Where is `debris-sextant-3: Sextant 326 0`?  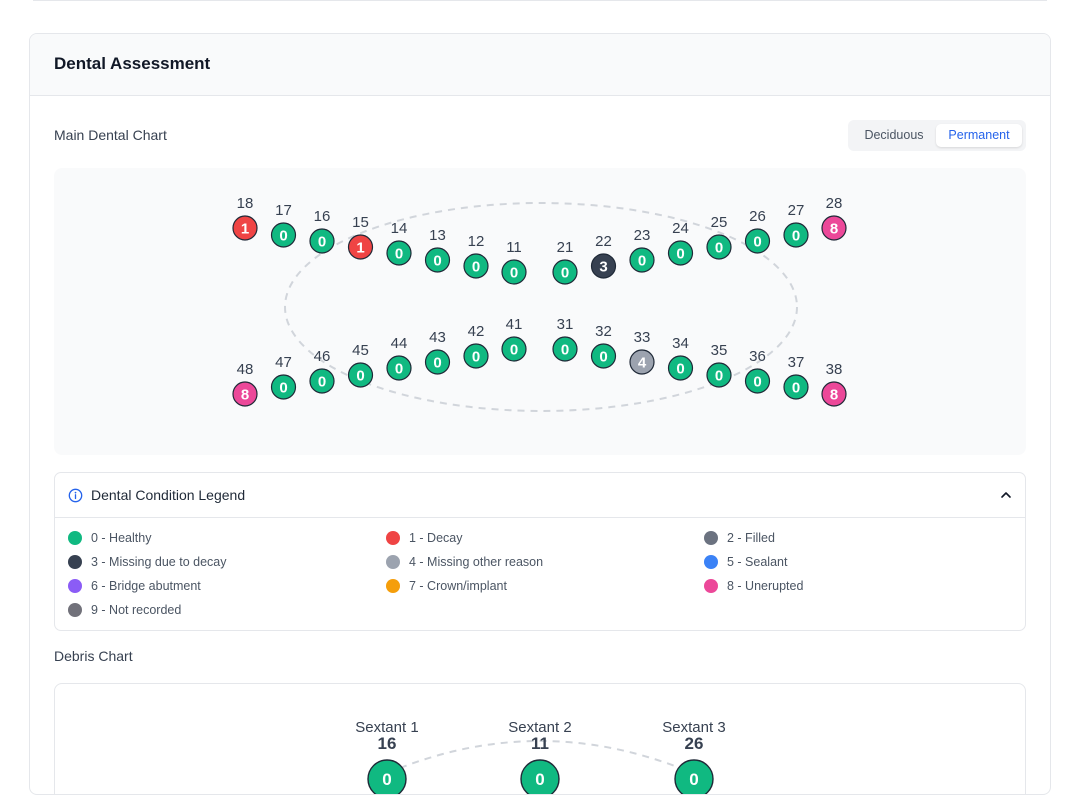 debris-sextant-3: Sextant 326 0 is located at coordinates (694, 757).